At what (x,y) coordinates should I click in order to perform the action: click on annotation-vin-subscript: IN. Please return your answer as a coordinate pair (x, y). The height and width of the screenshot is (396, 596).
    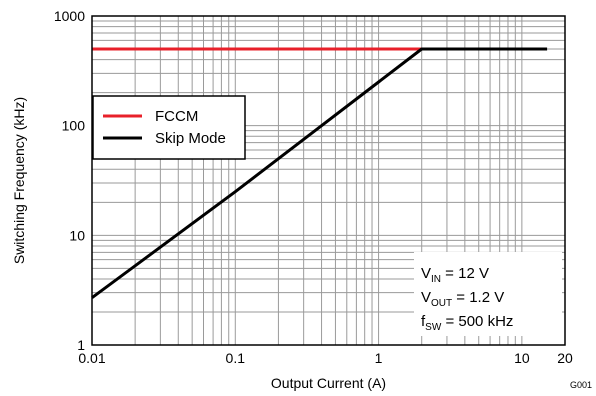
    Looking at the image, I should click on (436, 279).